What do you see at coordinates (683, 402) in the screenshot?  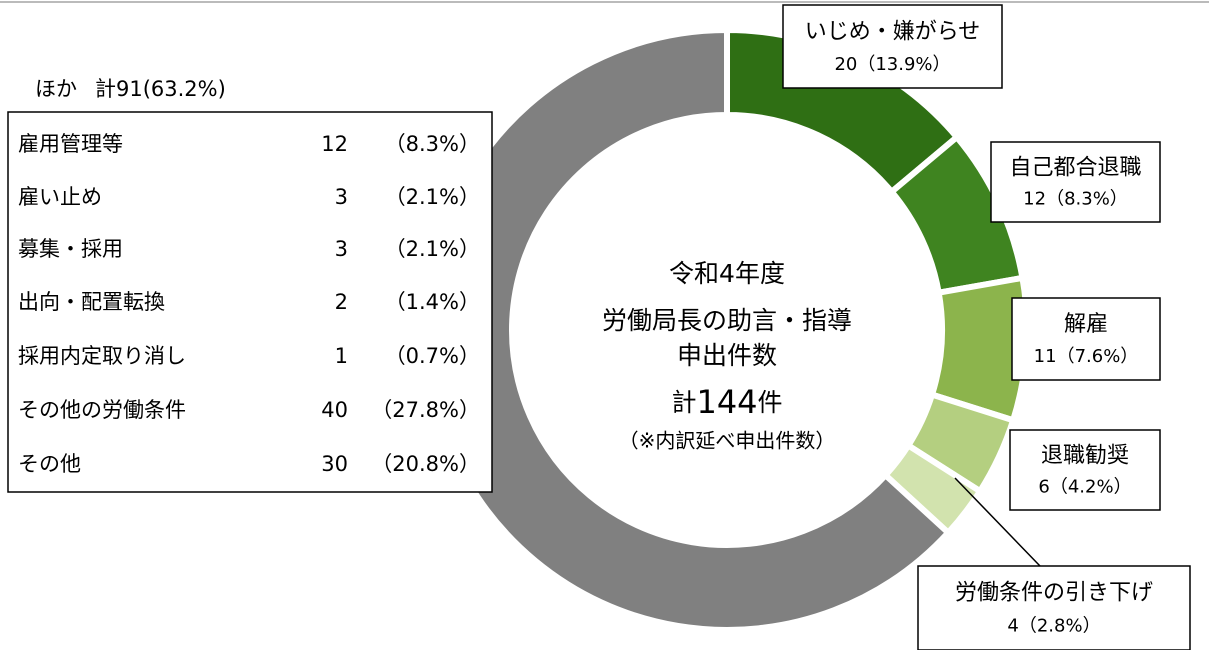 I see `total-prefix: 計` at bounding box center [683, 402].